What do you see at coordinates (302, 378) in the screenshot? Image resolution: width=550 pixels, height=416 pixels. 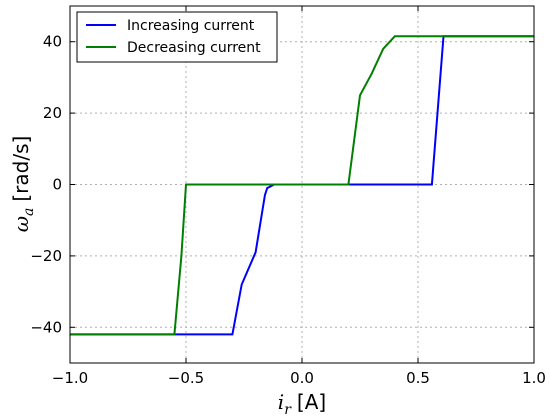 I see `x-tick-label: 0.0` at bounding box center [302, 378].